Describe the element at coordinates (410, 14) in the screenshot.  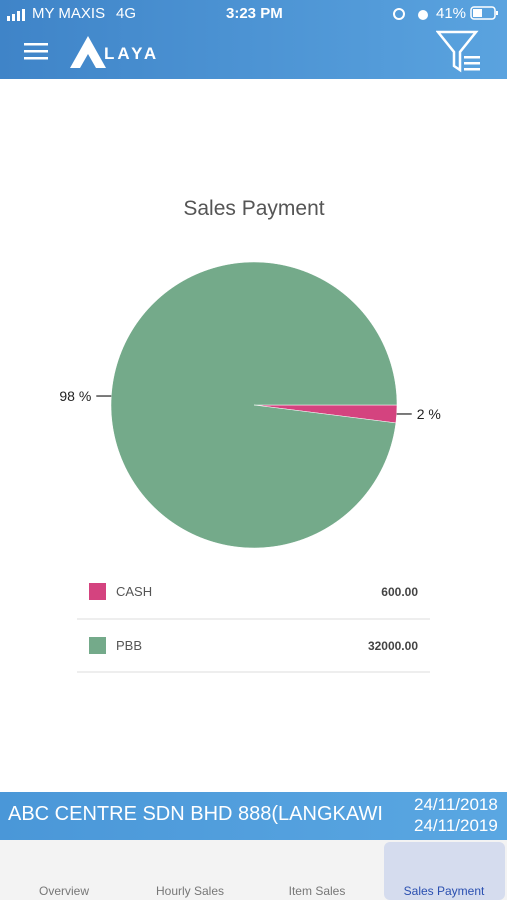
I see `status-icons` at that location.